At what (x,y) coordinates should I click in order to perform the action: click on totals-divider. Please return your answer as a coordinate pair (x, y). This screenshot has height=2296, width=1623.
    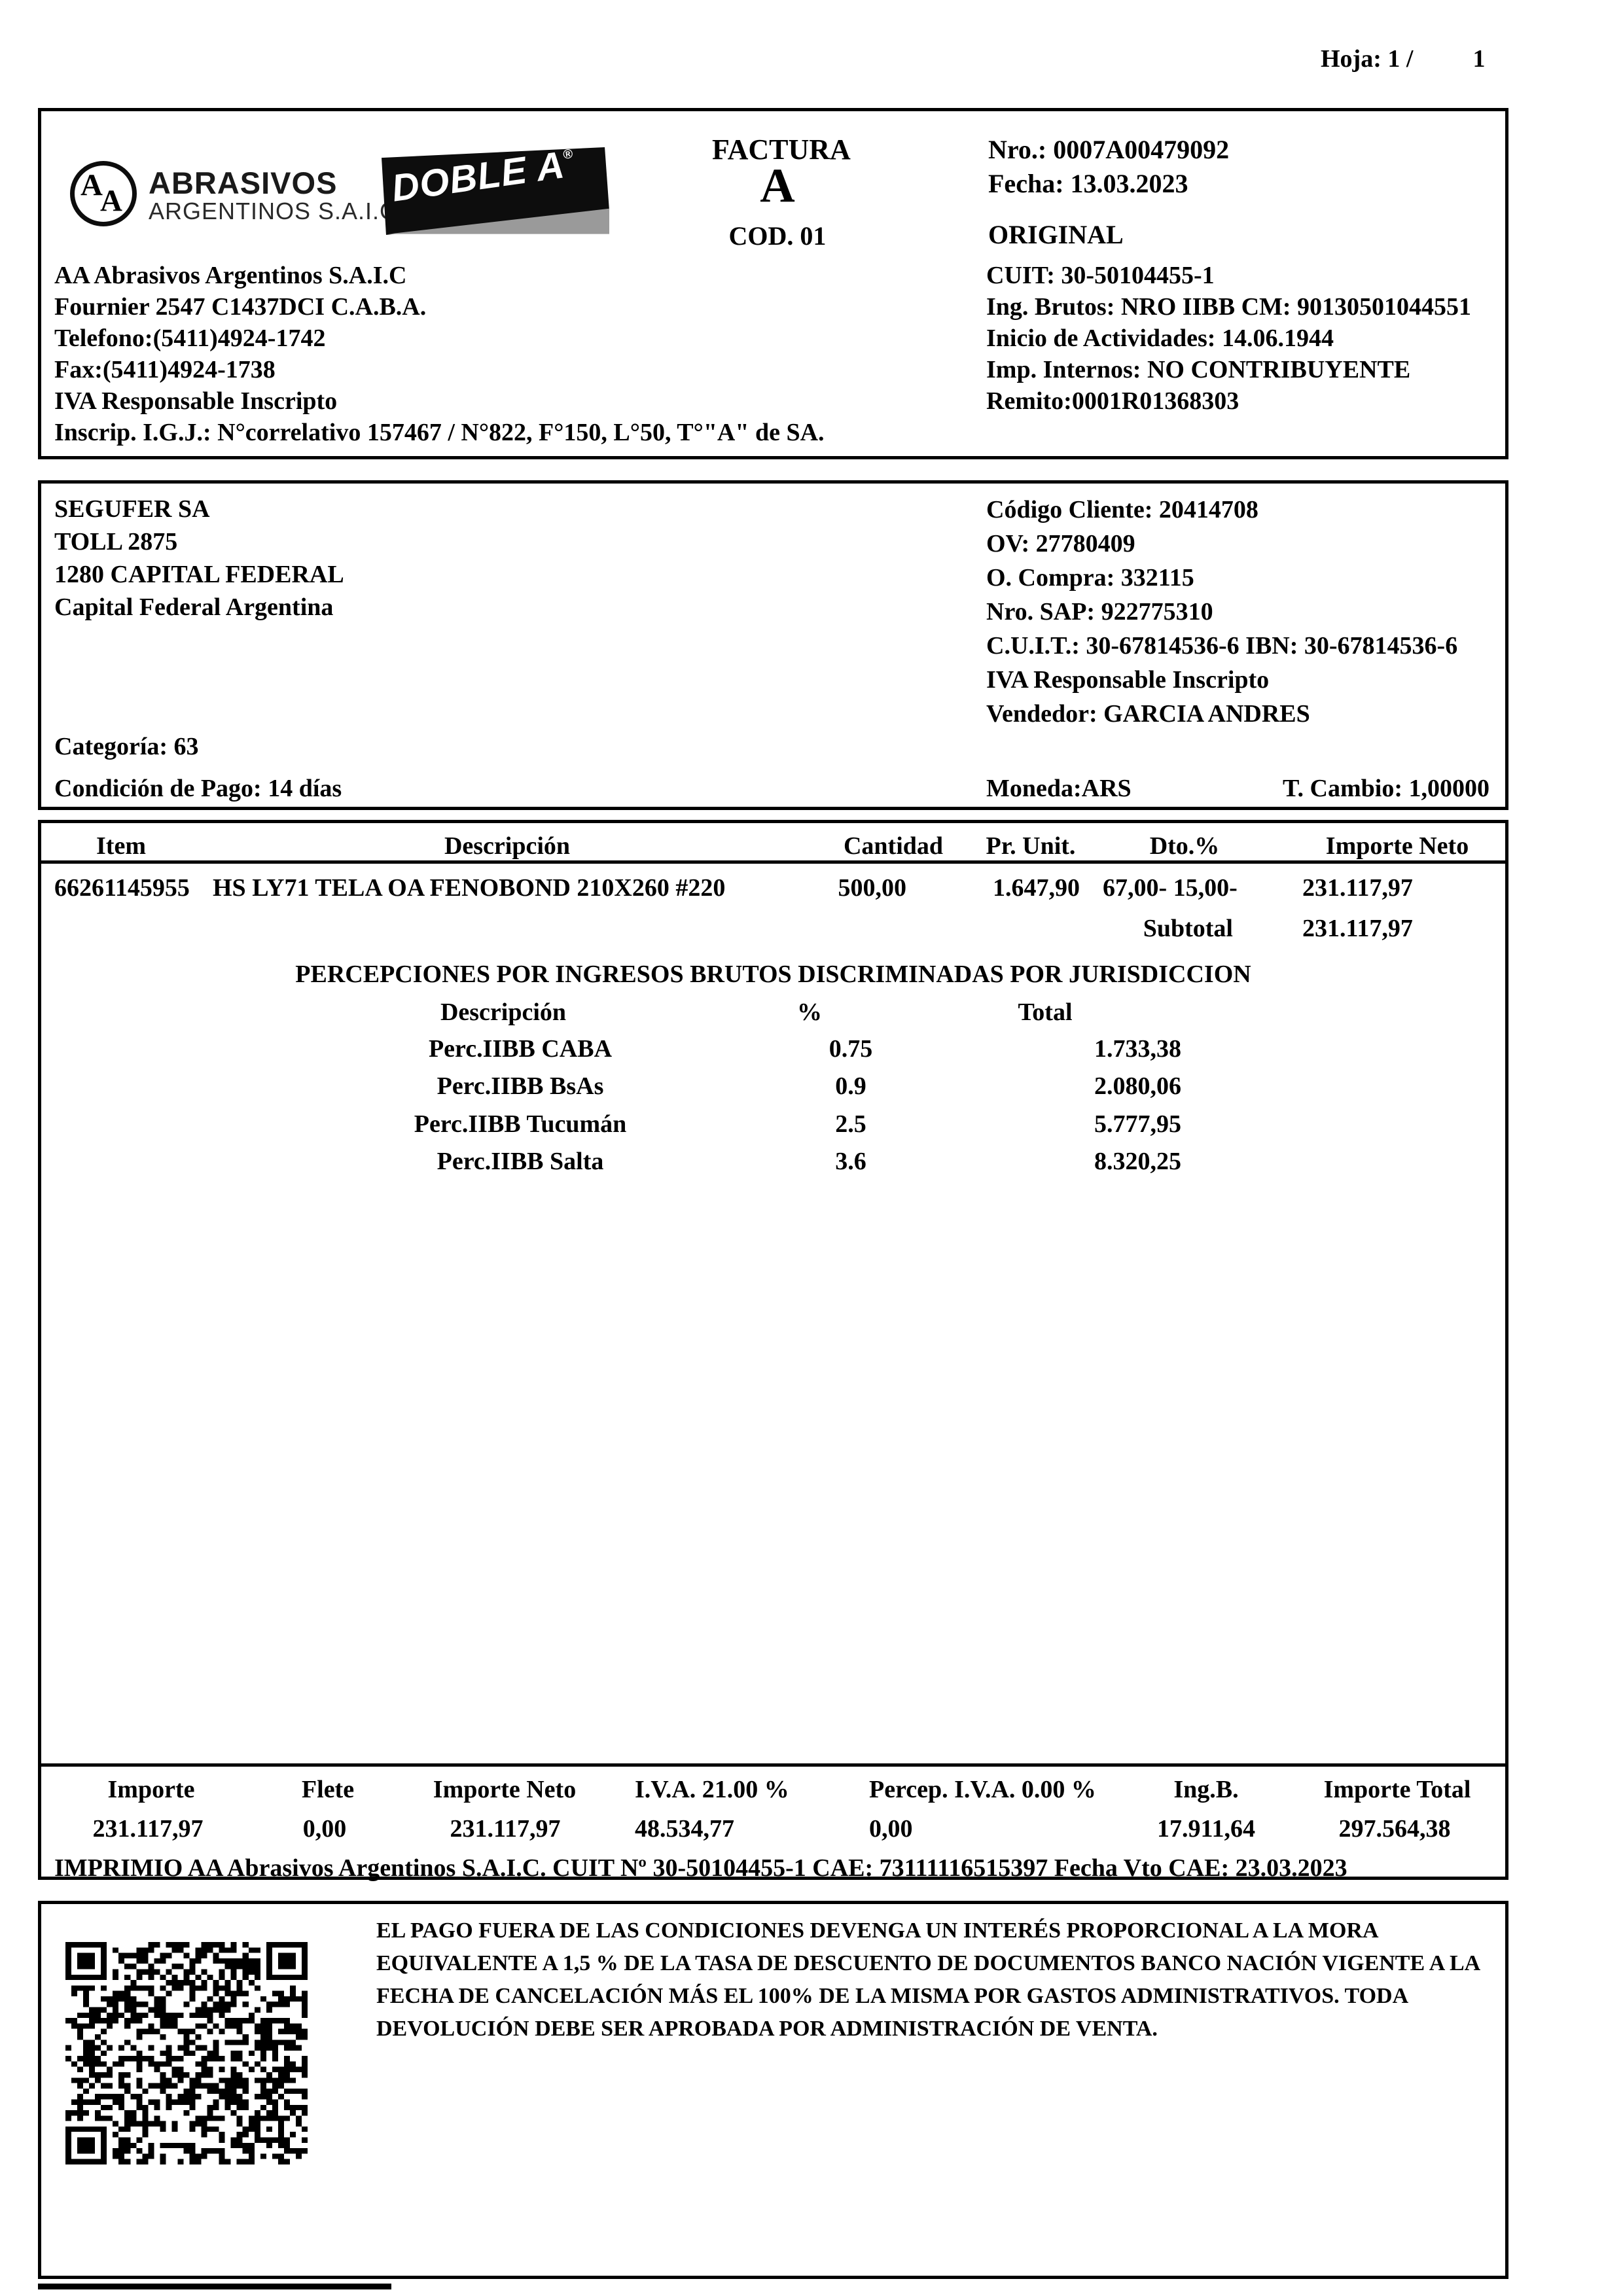
    Looking at the image, I should click on (773, 1765).